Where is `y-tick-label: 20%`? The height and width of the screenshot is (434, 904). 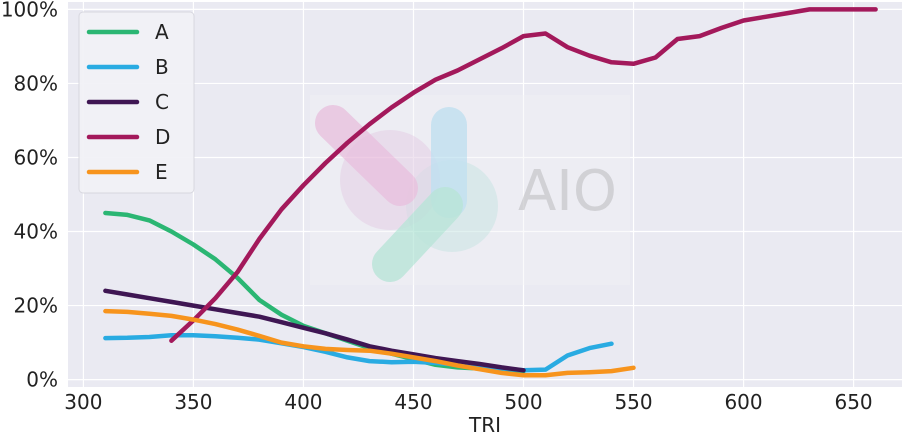
y-tick-label: 20% is located at coordinates (36, 306).